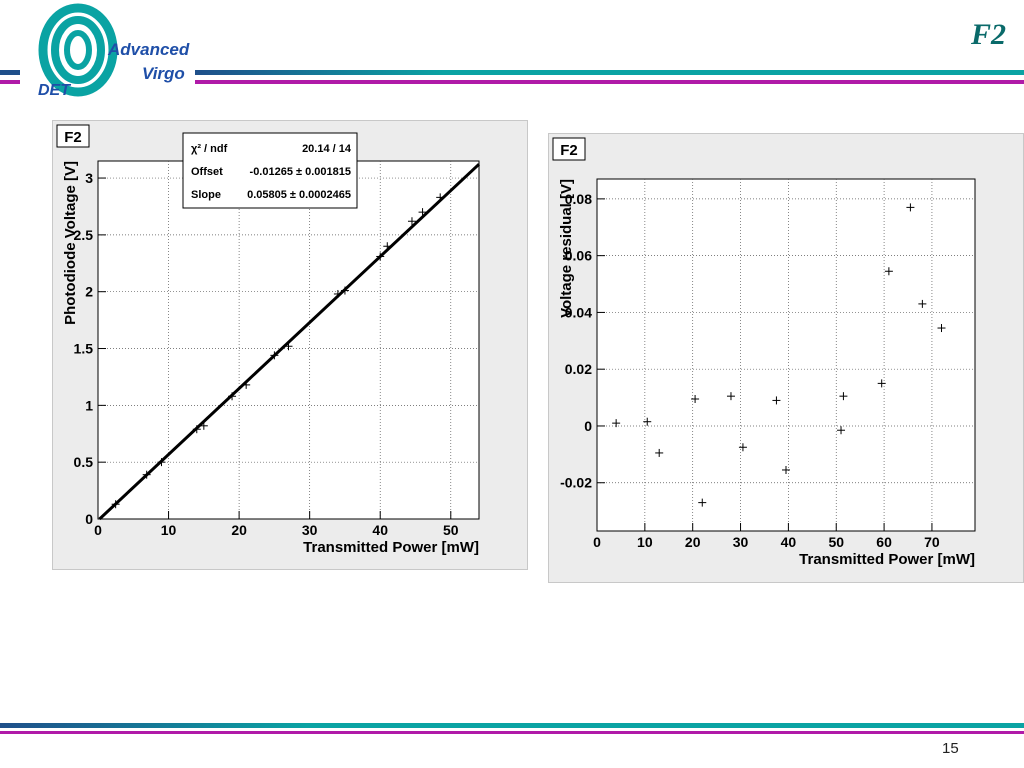 The width and height of the screenshot is (1024, 768). Describe the element at coordinates (988, 34) in the screenshot. I see `slide-title: F2` at that location.